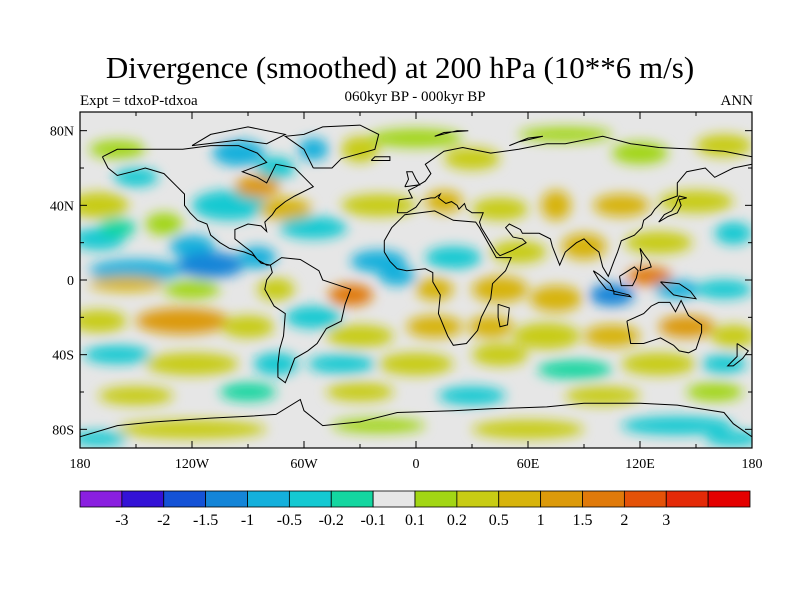  I want to click on y-tick-label: 40S, so click(63, 356).